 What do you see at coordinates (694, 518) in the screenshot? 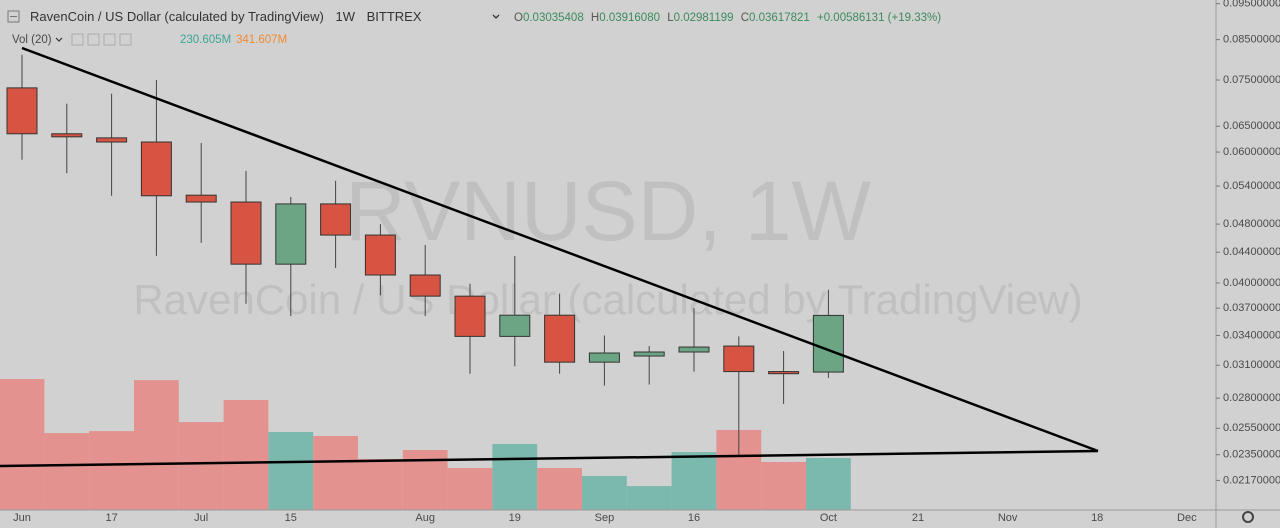
I see `x-tick-label: 16` at bounding box center [694, 518].